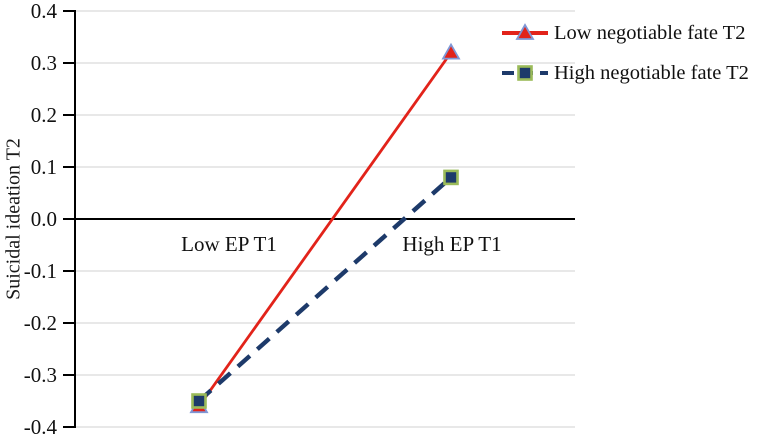 The image size is (763, 439). Describe the element at coordinates (13, 219) in the screenshot. I see `y-axis-title: Suicidal ideation T2` at that location.